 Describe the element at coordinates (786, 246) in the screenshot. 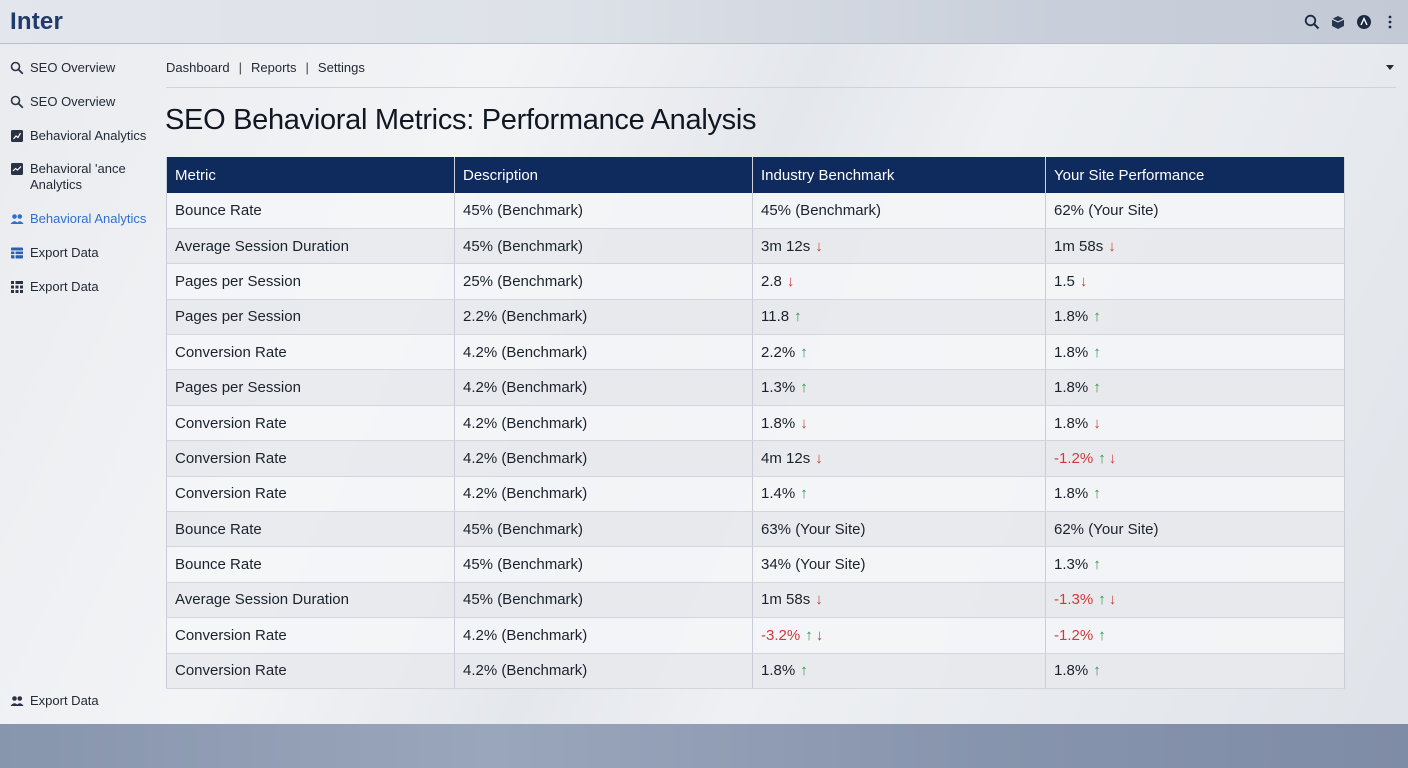

I see `cell-industry-benchmark-text: 3m 12s` at that location.